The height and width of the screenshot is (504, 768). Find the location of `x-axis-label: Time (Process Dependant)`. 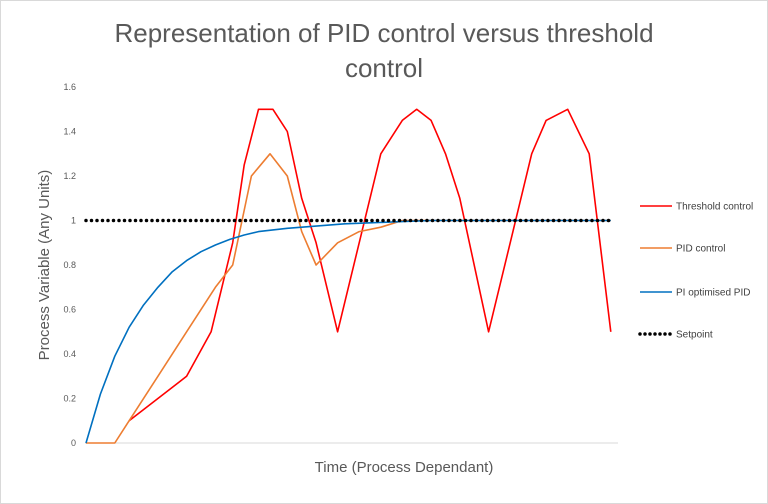

x-axis-label: Time (Process Dependant) is located at coordinates (404, 467).